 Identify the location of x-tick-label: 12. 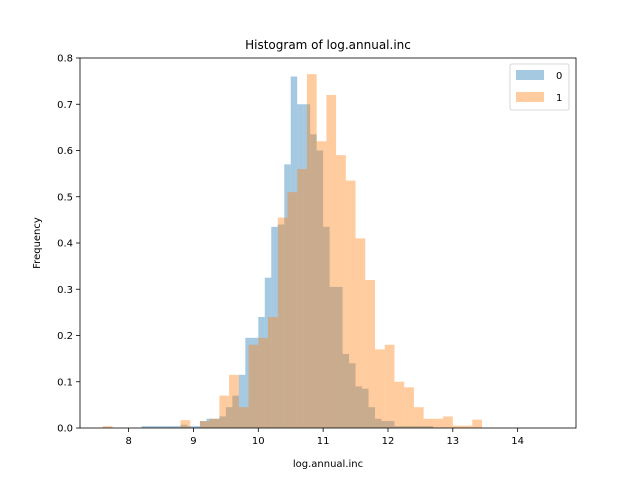
(388, 441).